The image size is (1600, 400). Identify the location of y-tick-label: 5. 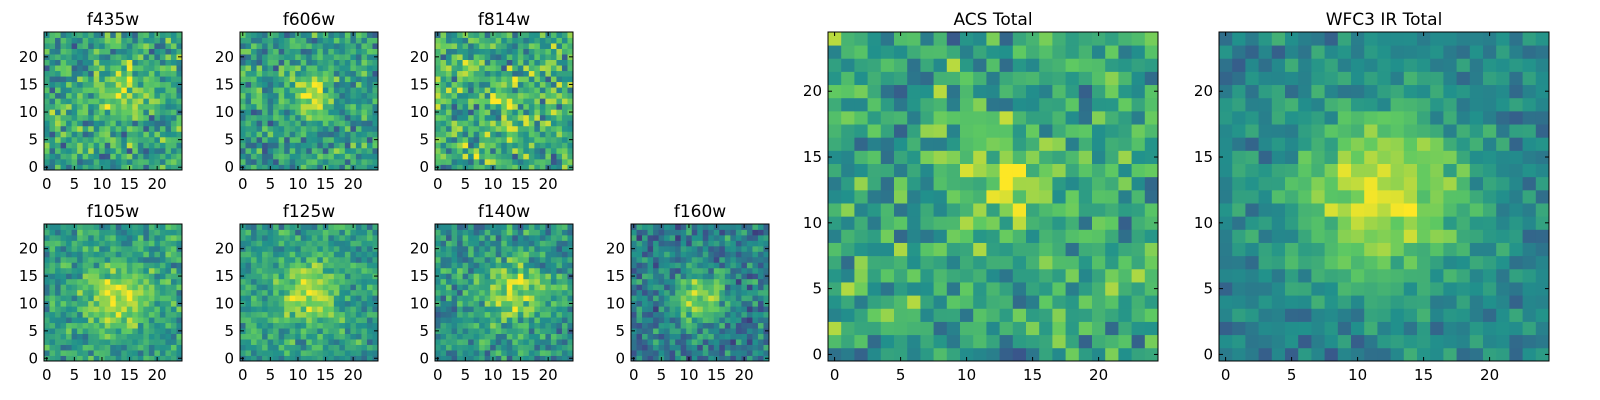
(33, 331).